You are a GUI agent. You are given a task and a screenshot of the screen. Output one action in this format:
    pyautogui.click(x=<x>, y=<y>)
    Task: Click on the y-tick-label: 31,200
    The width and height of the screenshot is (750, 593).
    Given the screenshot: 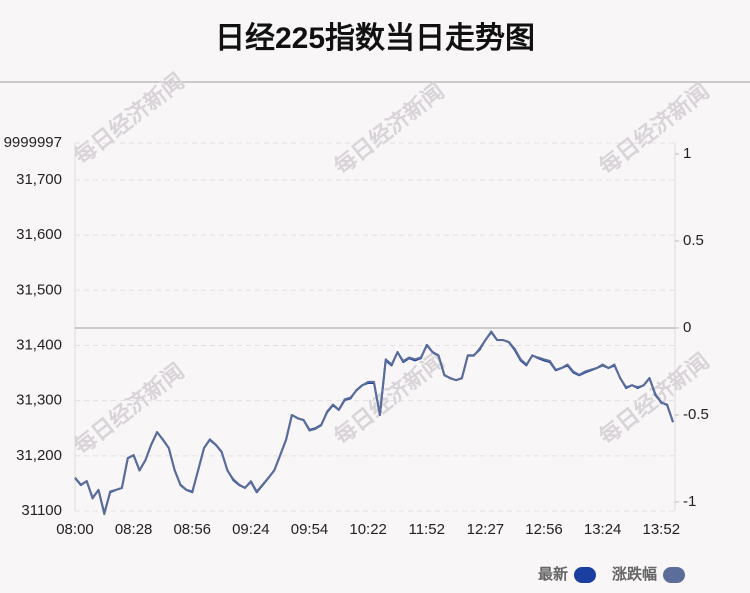 What is the action you would take?
    pyautogui.click(x=39, y=455)
    